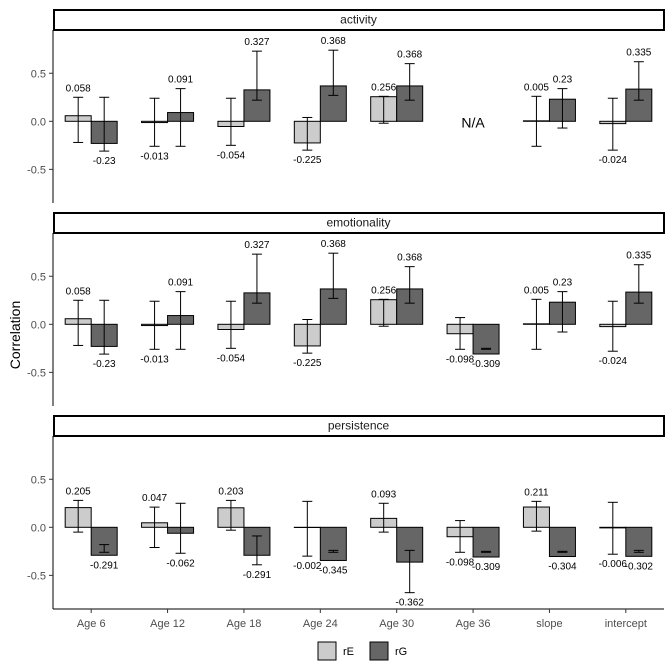 This screenshot has width=672, height=672. Describe the element at coordinates (15, 335) in the screenshot. I see `y-axis-title: Correlation` at that location.